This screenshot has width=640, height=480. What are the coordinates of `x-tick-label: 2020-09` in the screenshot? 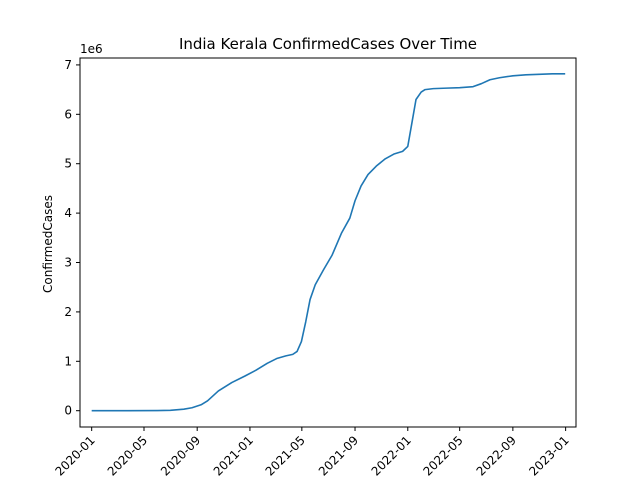 It's located at (180, 455).